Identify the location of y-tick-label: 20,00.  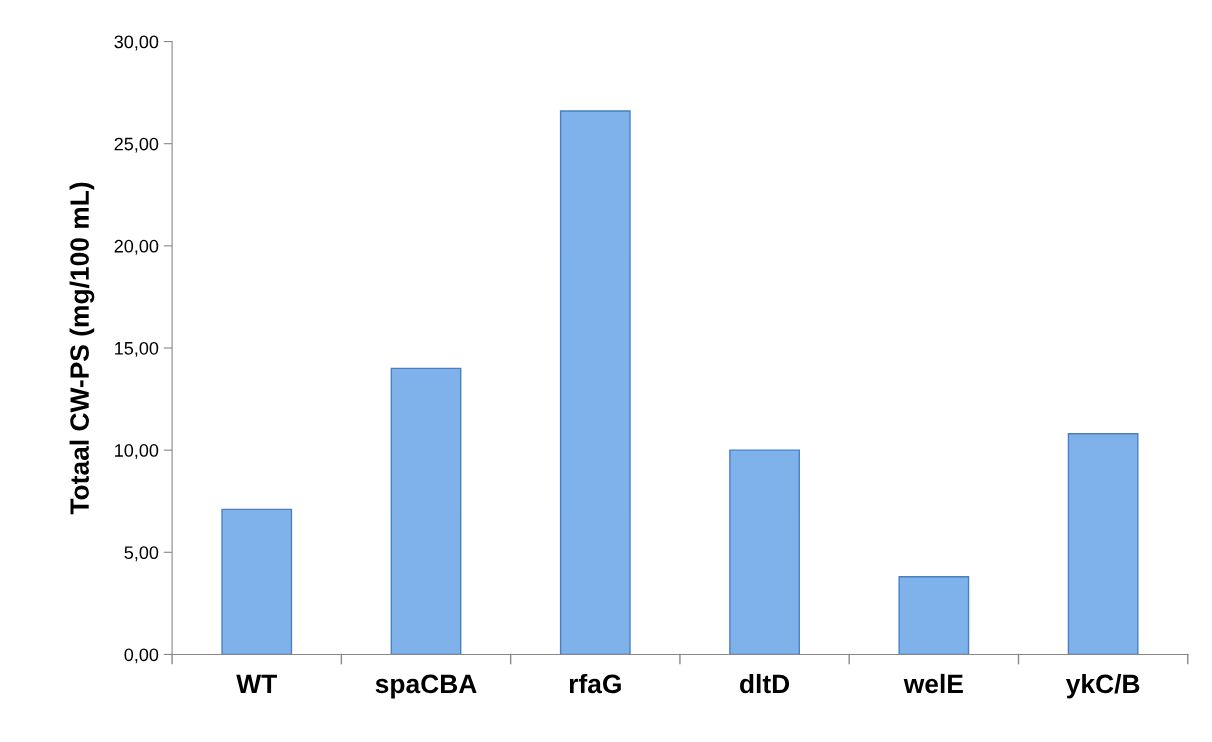
(136, 247).